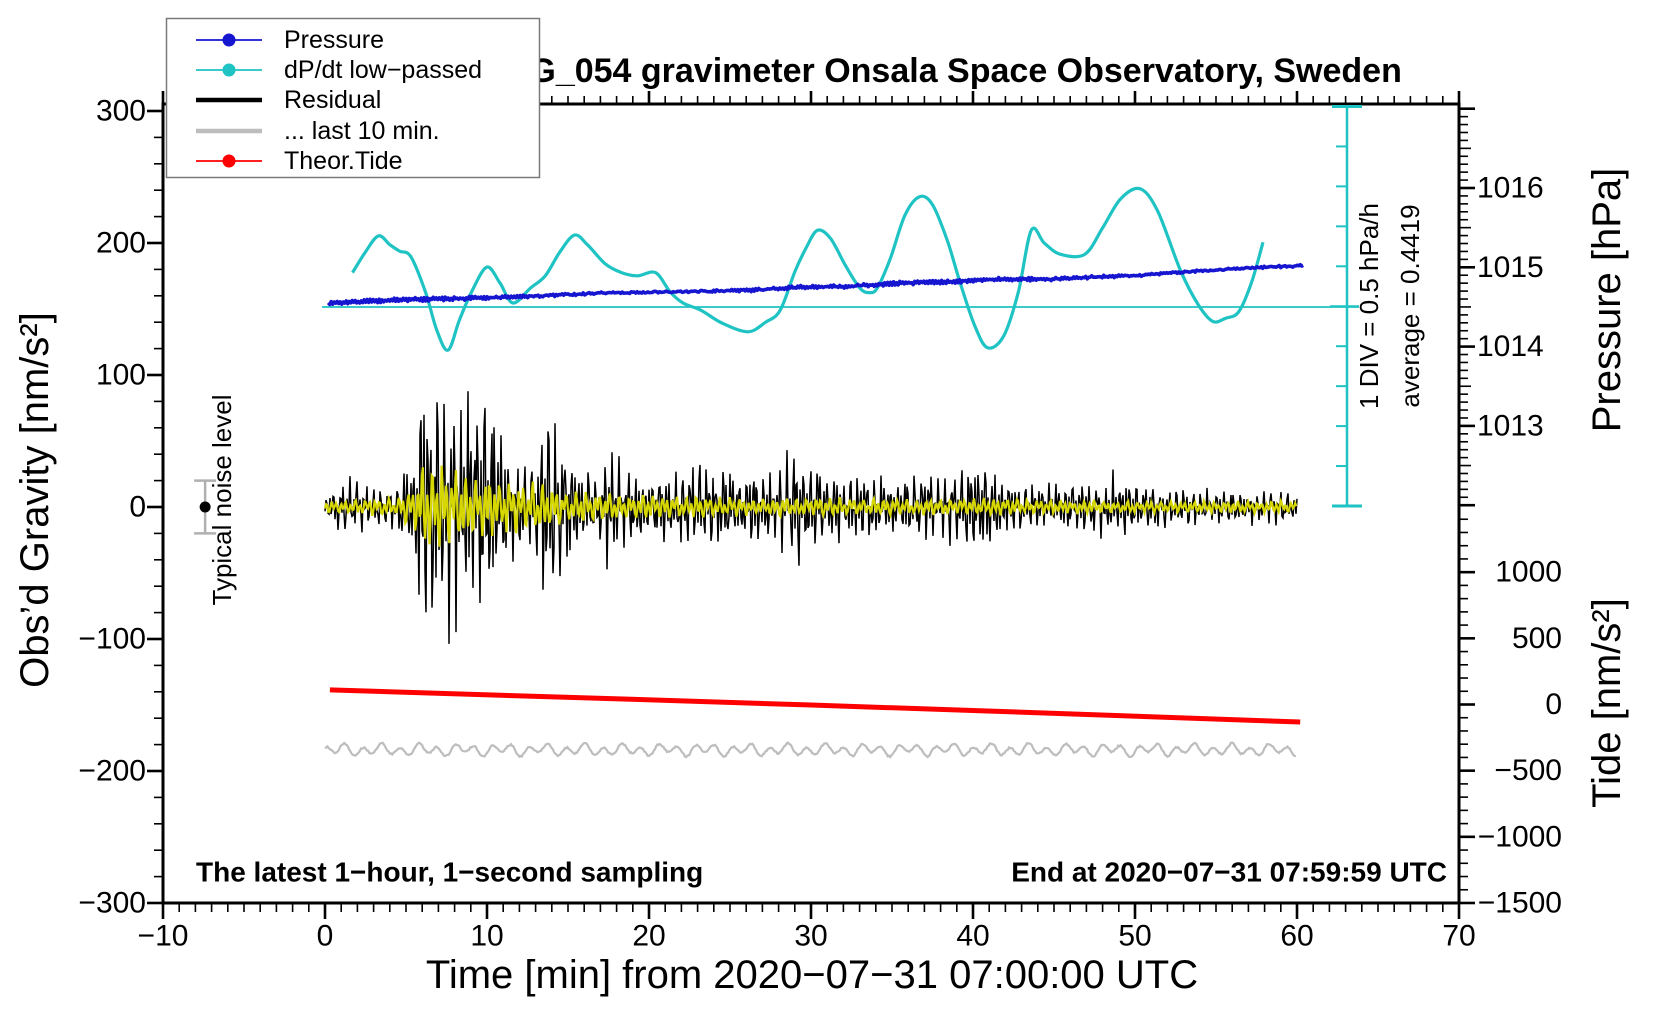 This screenshot has height=1020, width=1660. Describe the element at coordinates (1537, 638) in the screenshot. I see `tide-tick-label: 500` at that location.